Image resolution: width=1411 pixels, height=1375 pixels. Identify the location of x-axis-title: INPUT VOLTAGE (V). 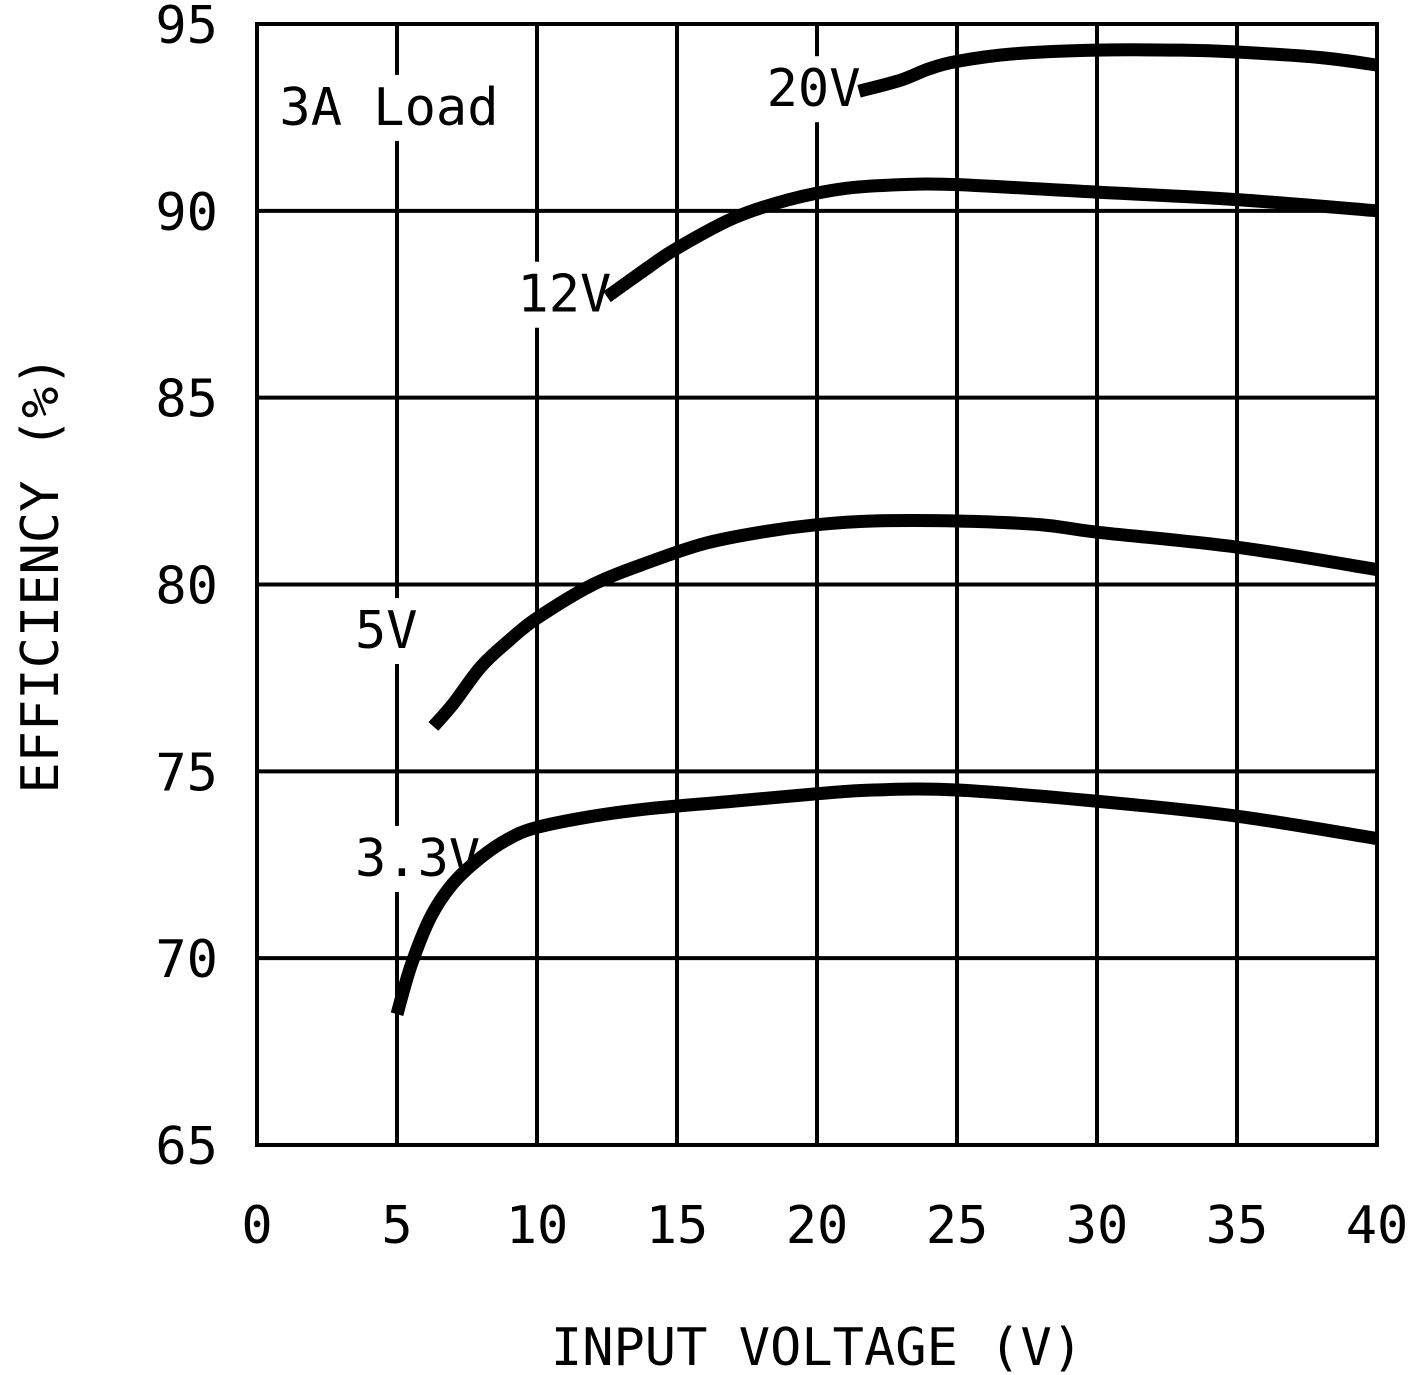
(817, 1346).